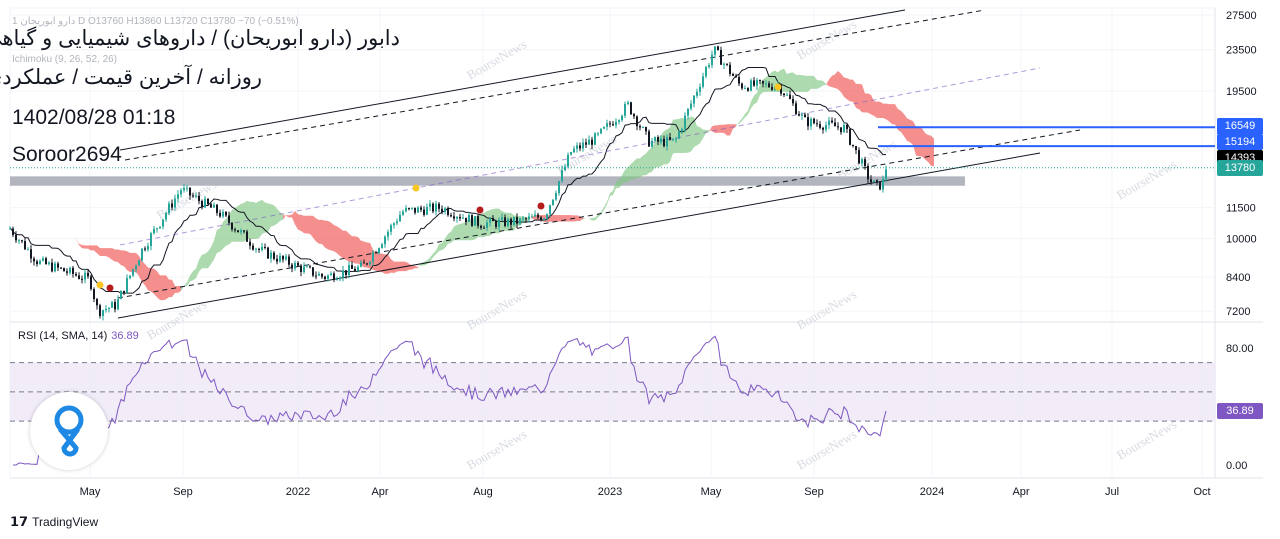 The height and width of the screenshot is (539, 1280). What do you see at coordinates (298, 492) in the screenshot?
I see `time-tick: 2022` at bounding box center [298, 492].